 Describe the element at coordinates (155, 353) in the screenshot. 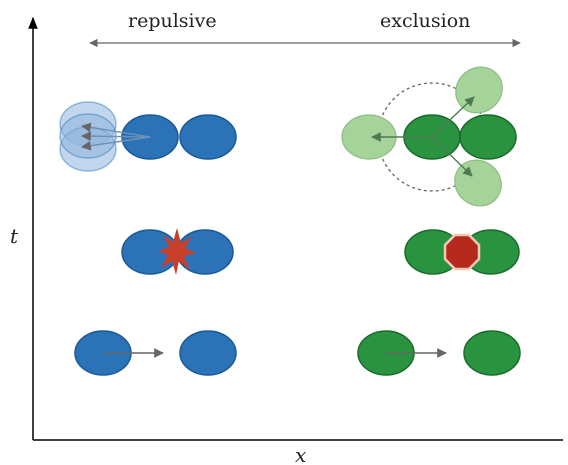

I see `repulsive-bottom-row` at that location.